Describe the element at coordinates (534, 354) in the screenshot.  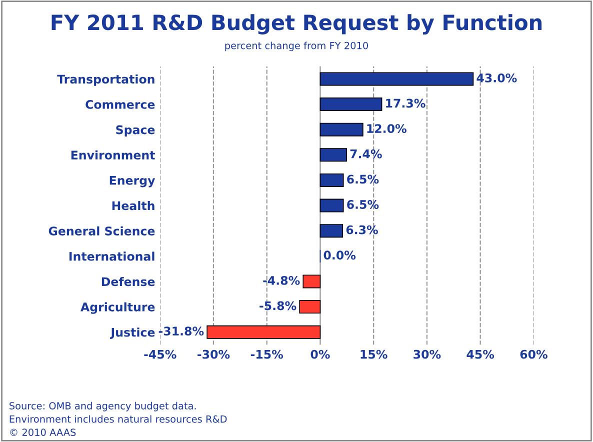
I see `x-tick-label: 60%` at that location.